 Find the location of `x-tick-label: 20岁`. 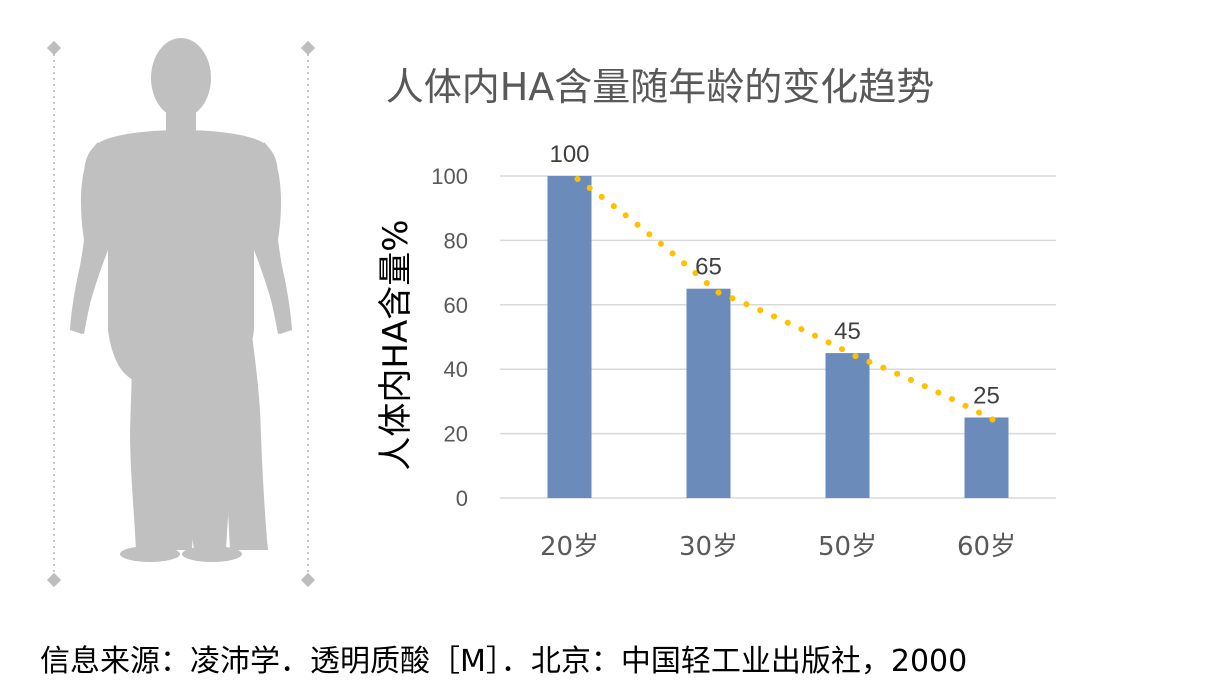

x-tick-label: 20岁 is located at coordinates (569, 547).